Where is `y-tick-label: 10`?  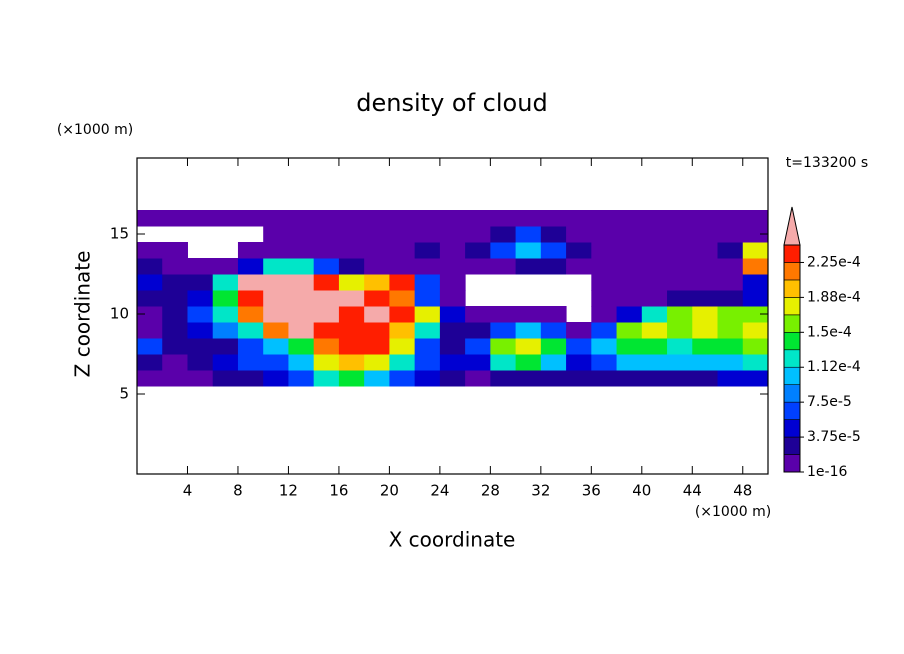
y-tick-label: 10 is located at coordinates (119, 314).